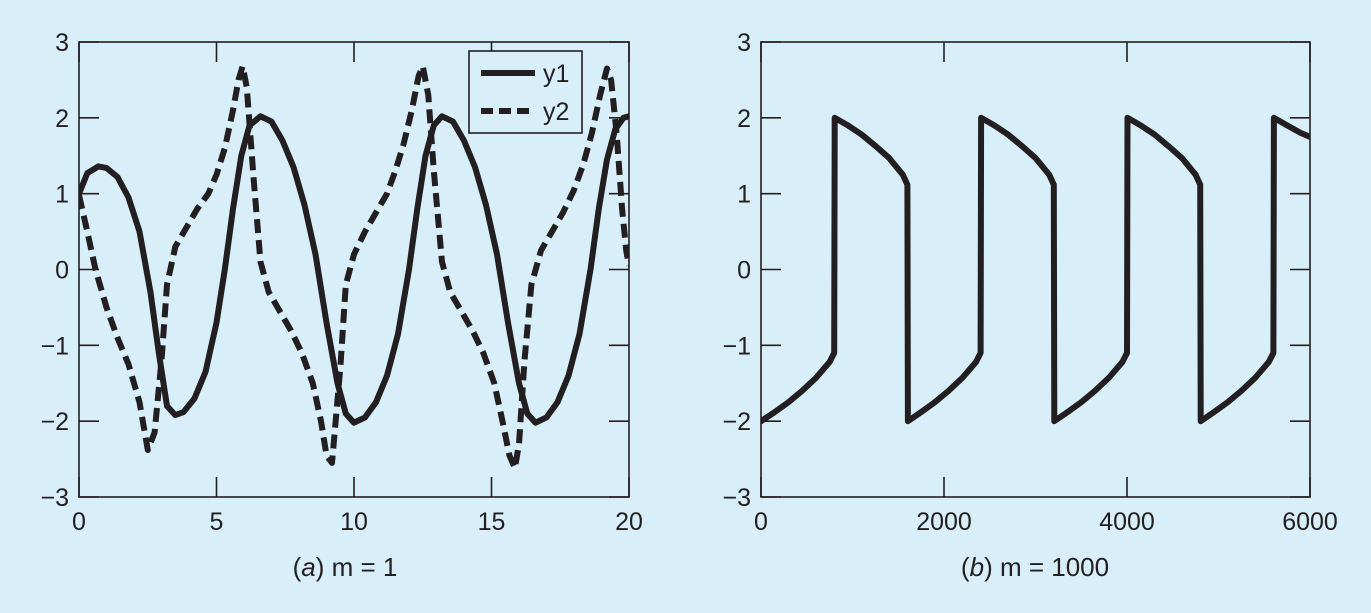 This screenshot has width=1371, height=613. I want to click on x-tick-label: 4000, so click(1127, 522).